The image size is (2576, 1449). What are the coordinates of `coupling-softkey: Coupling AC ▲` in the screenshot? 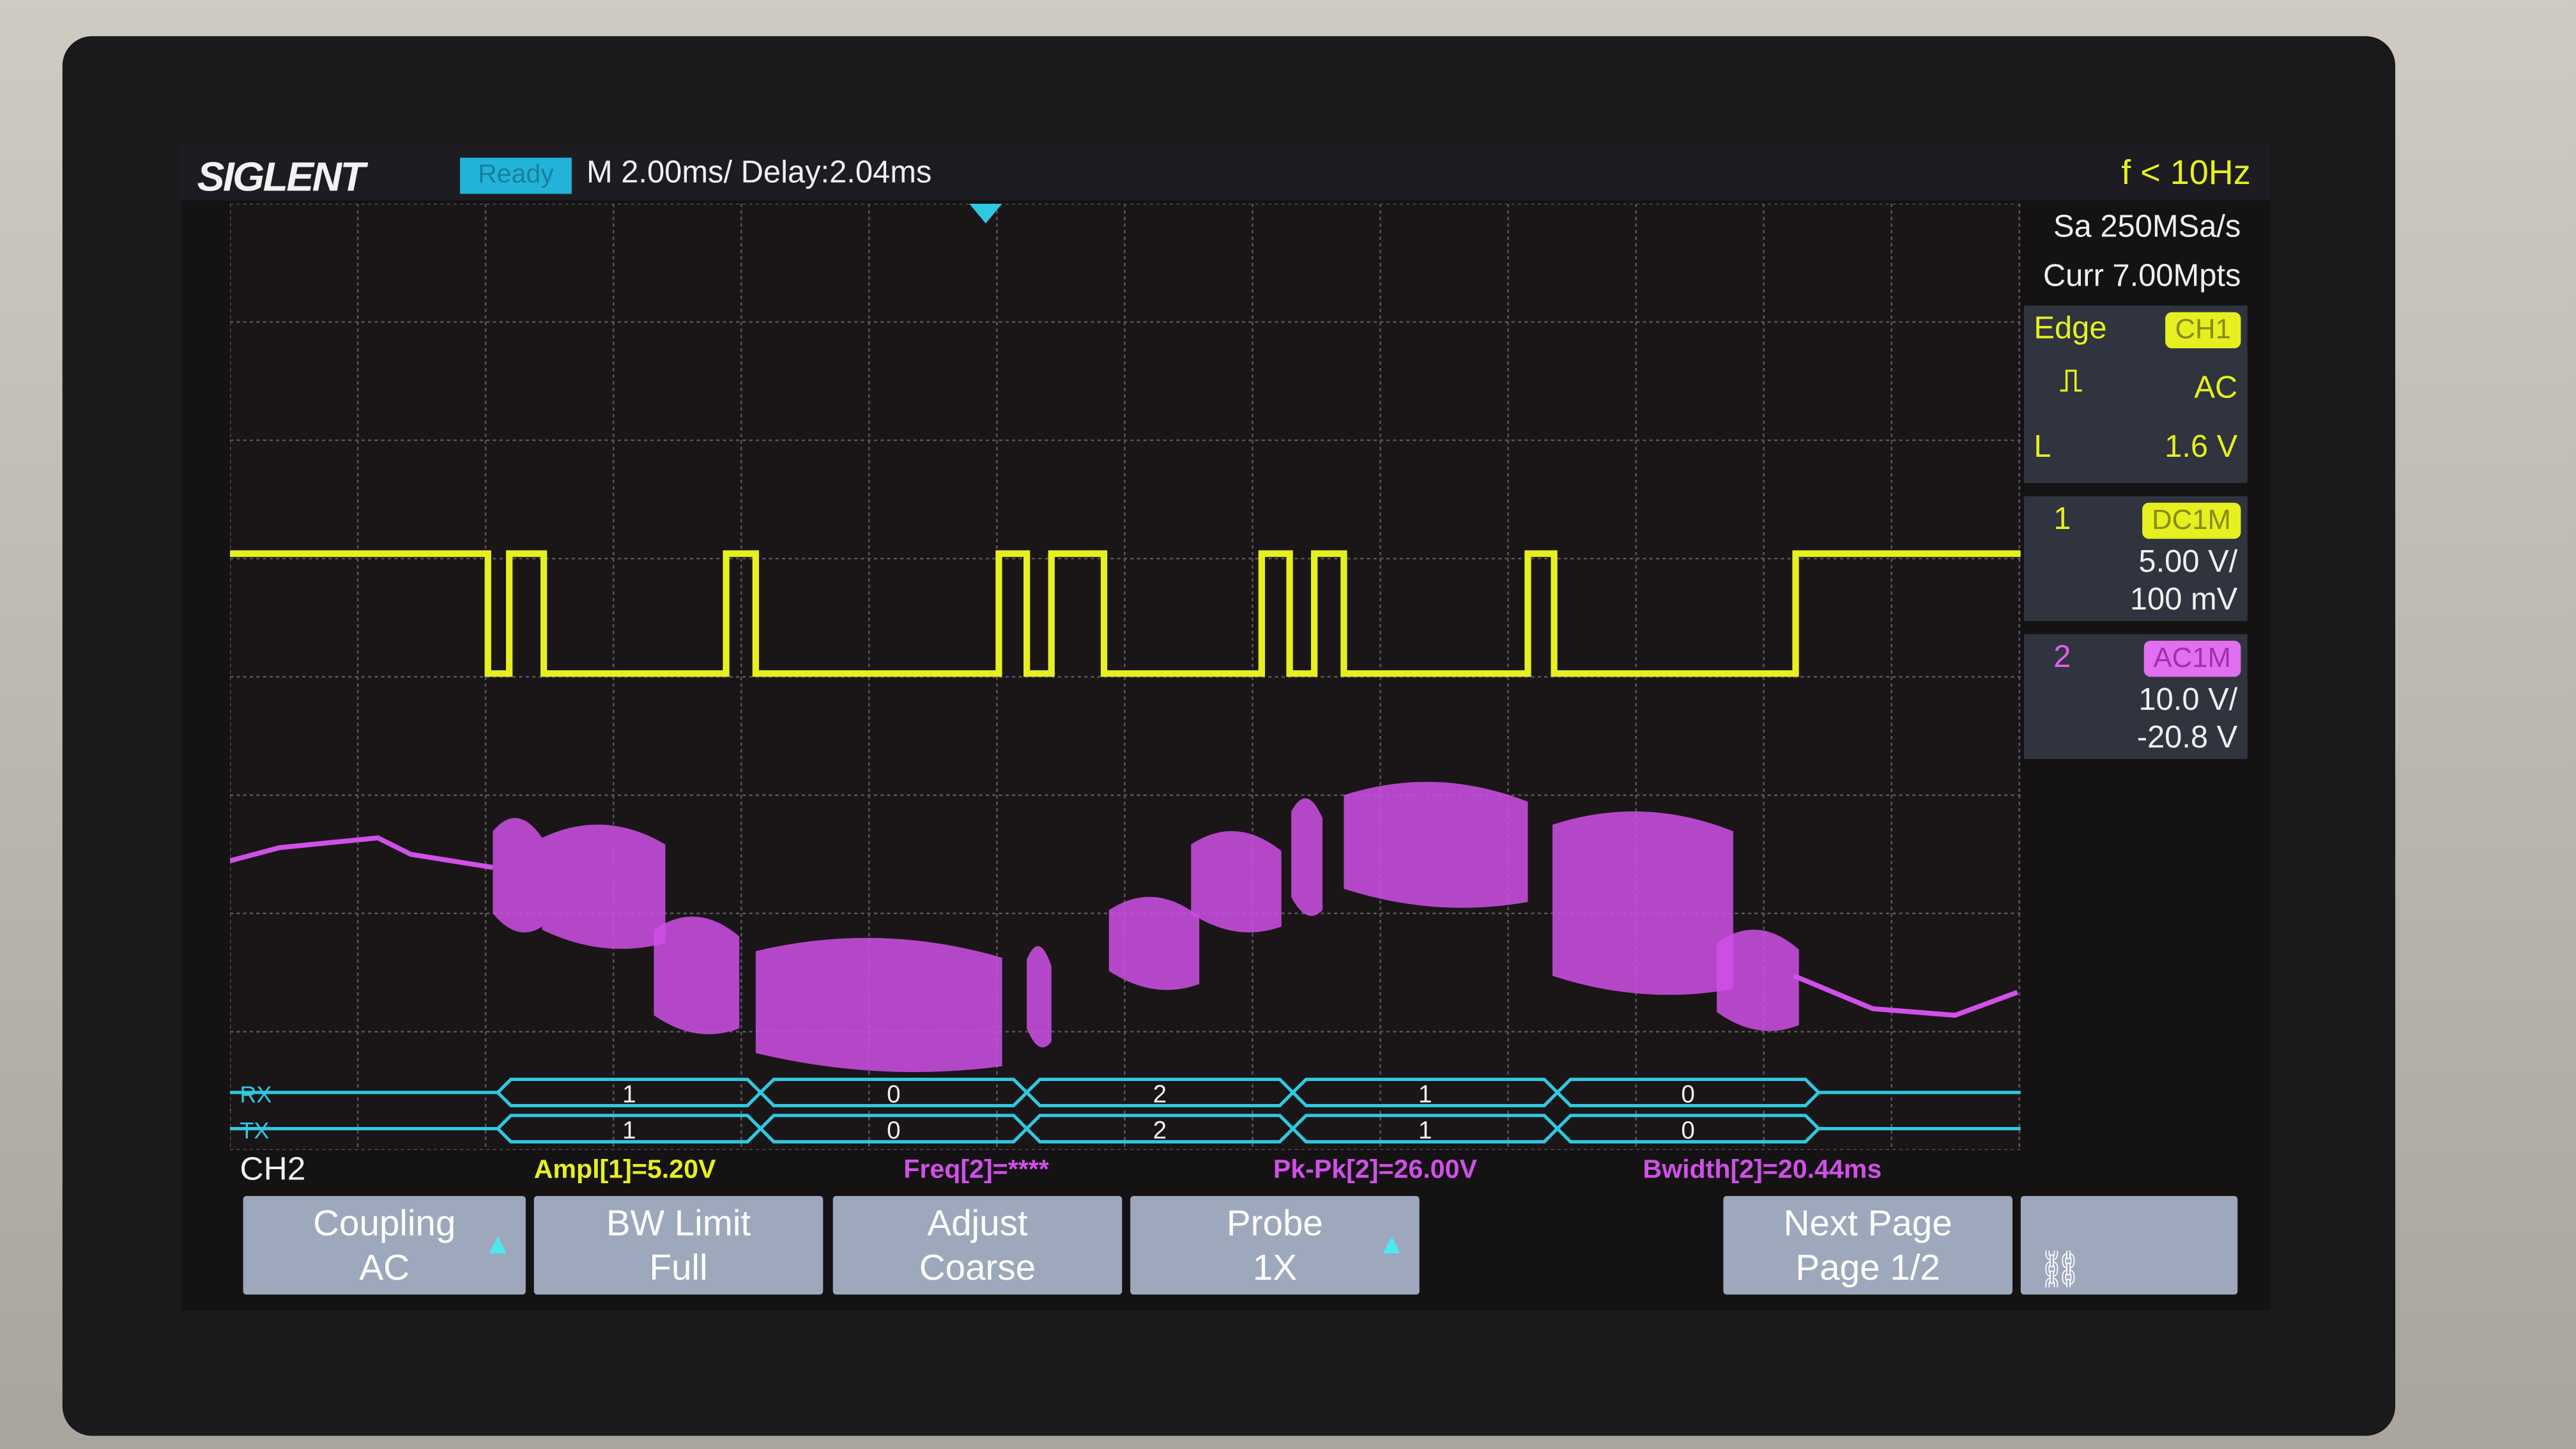 It's located at (384, 1245).